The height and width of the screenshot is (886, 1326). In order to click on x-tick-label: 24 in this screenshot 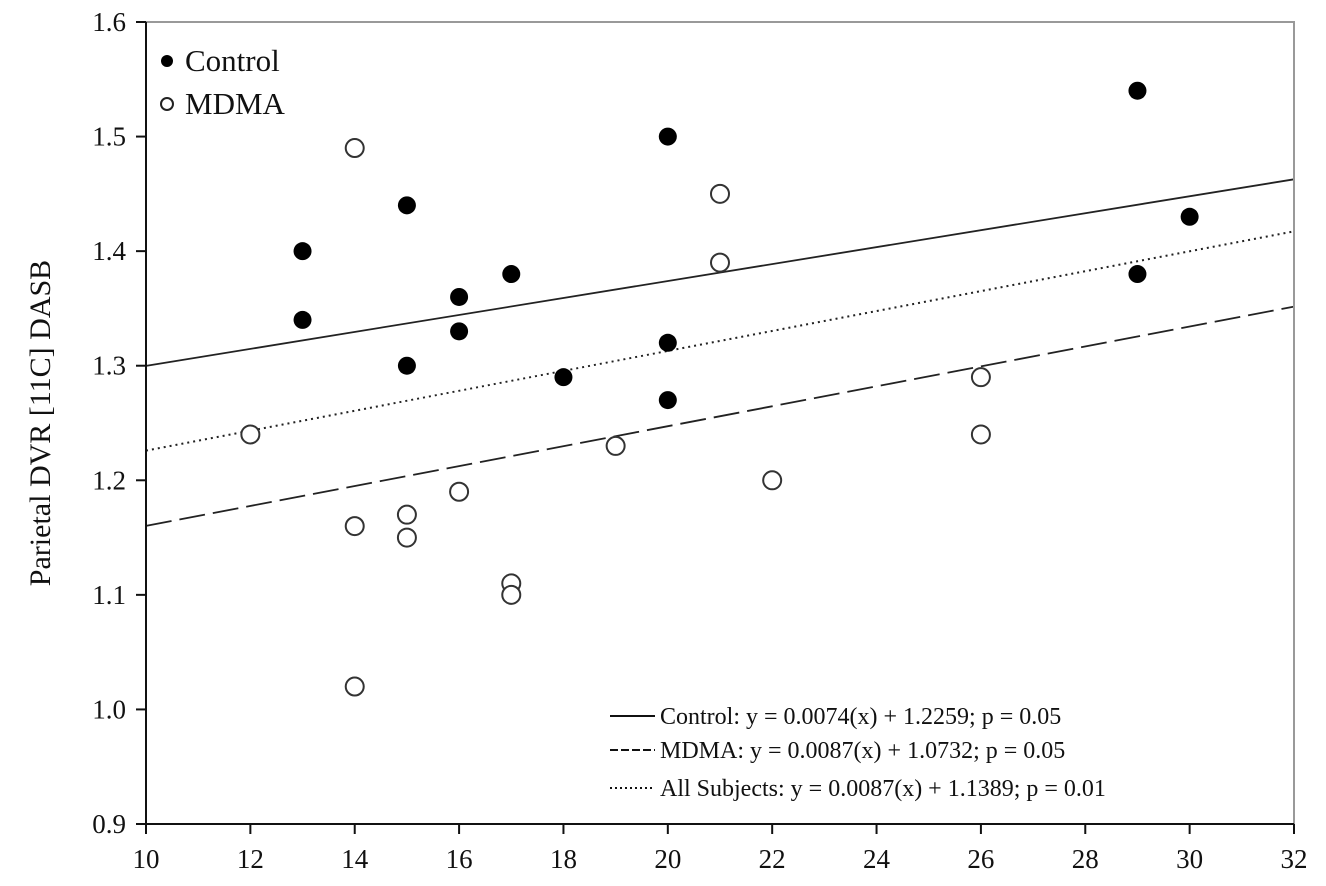, I will do `click(877, 859)`.